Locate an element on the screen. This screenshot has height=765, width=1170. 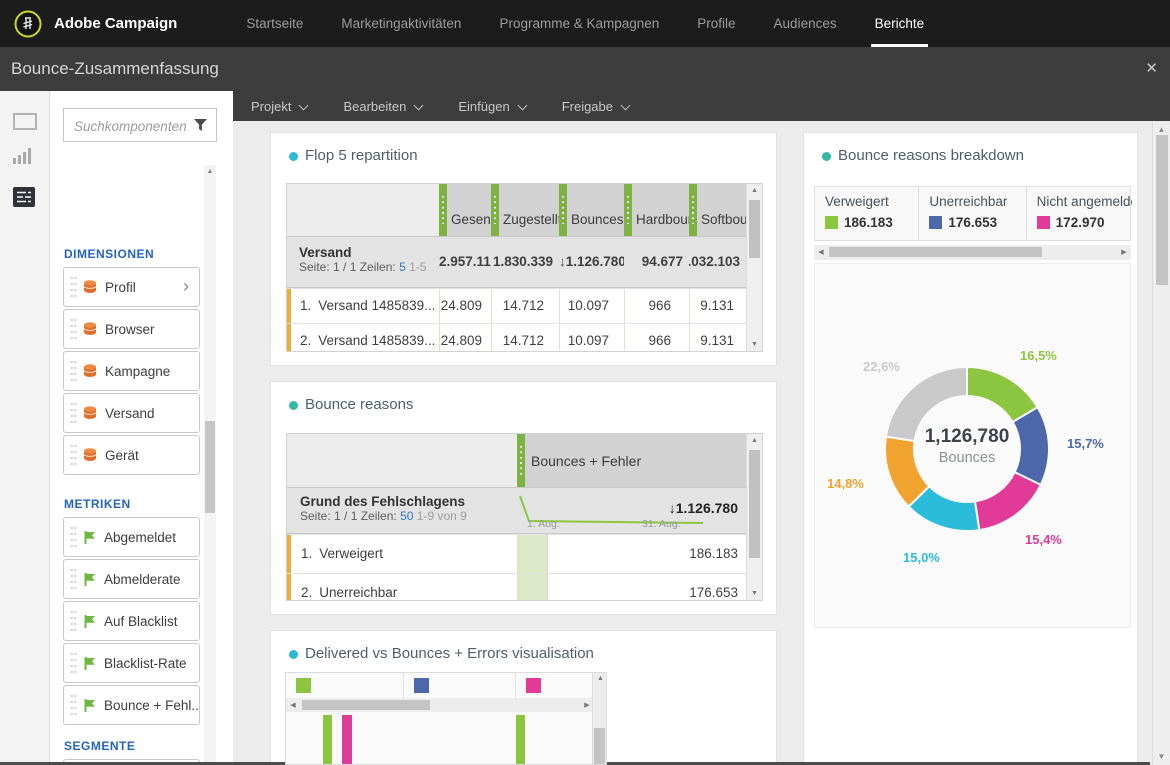
sidebar-scrollbar: ▲ ▼ is located at coordinates (210, 465).